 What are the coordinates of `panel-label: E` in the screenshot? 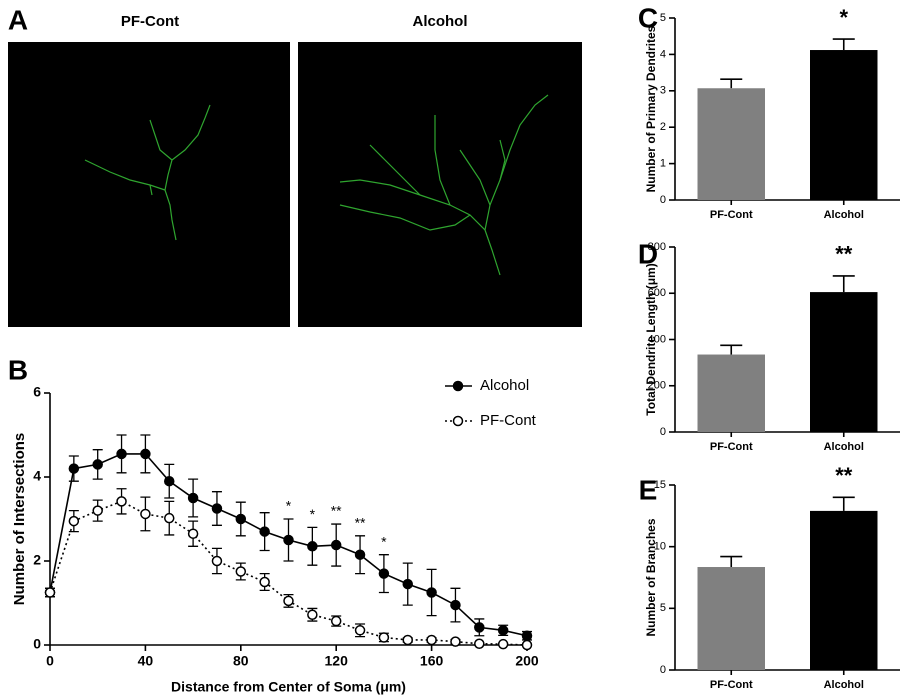 It's located at (648, 489).